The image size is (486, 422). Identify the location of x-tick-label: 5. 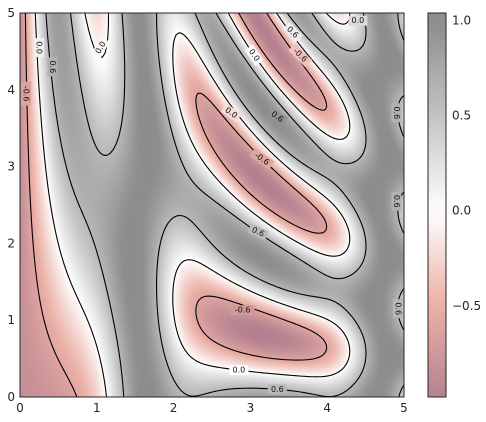
(404, 408).